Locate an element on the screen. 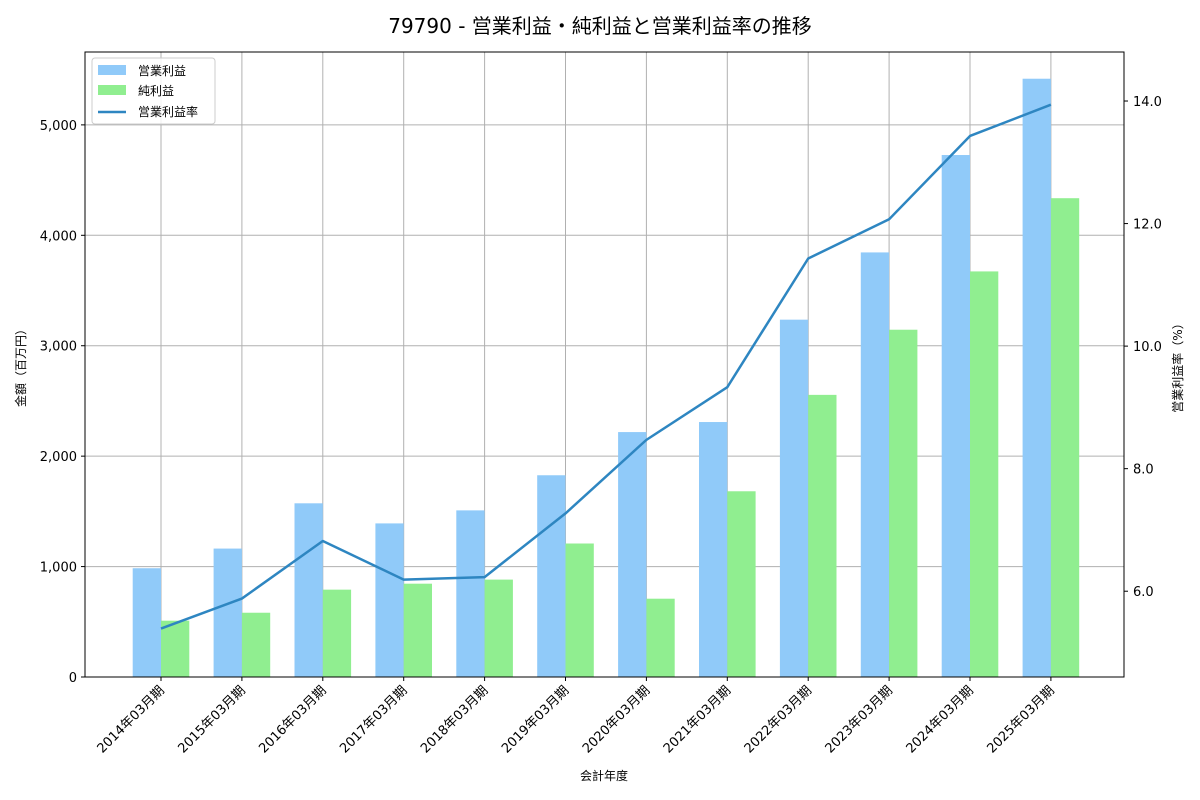  x-tick-label: 2014年03月期 is located at coordinates (131, 719).